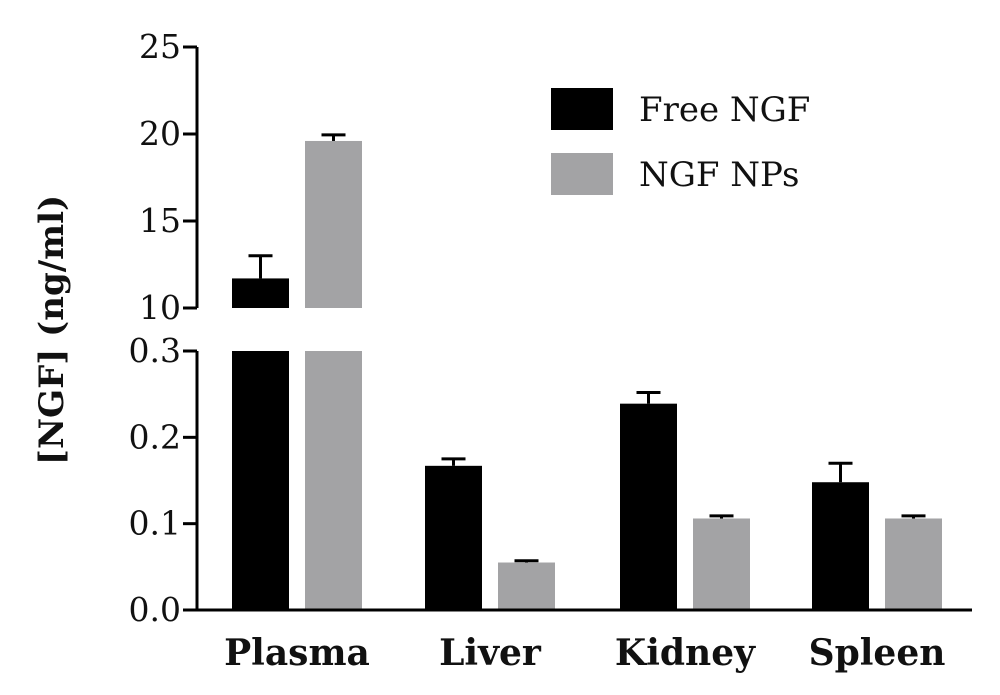 Image resolution: width=1000 pixels, height=695 pixels. What do you see at coordinates (155, 436) in the screenshot?
I see `y-tick-label: 0.2` at bounding box center [155, 436].